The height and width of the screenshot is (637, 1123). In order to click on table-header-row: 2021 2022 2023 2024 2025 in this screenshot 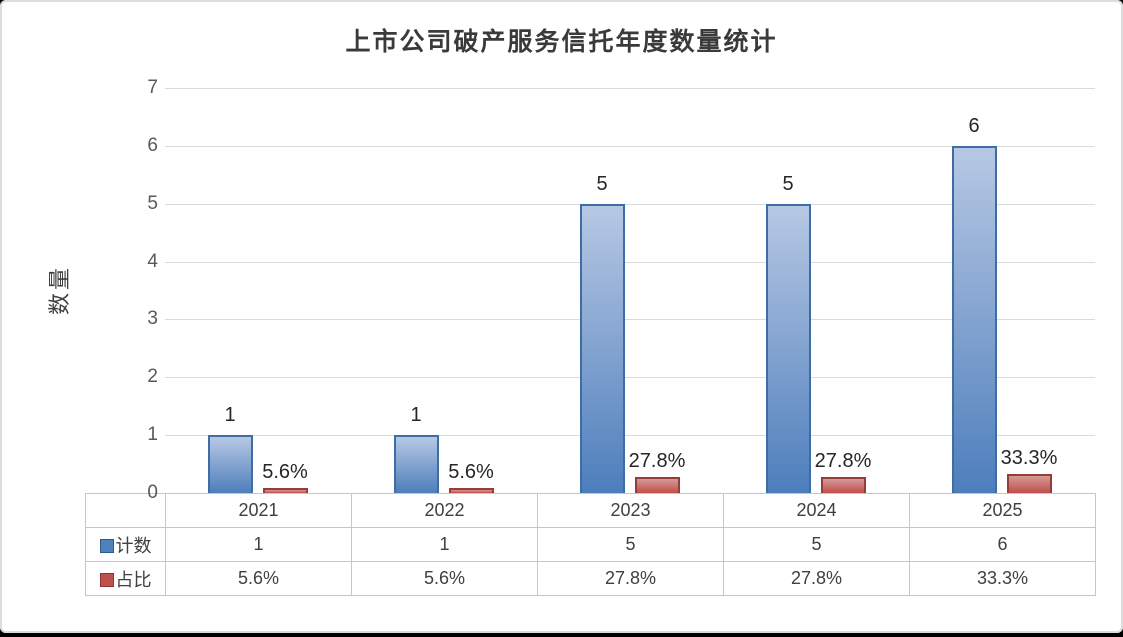, I will do `click(590, 510)`.